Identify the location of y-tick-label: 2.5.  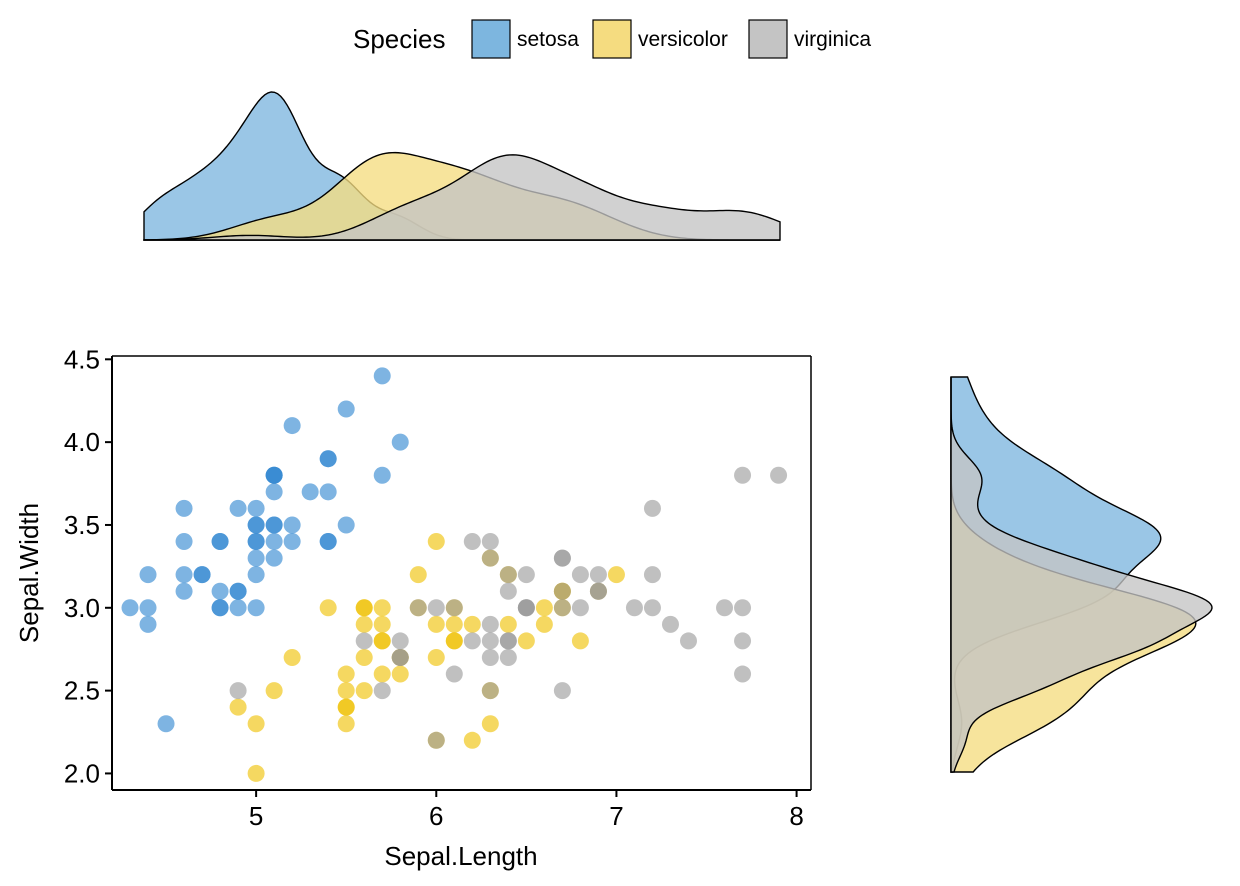
(82, 691).